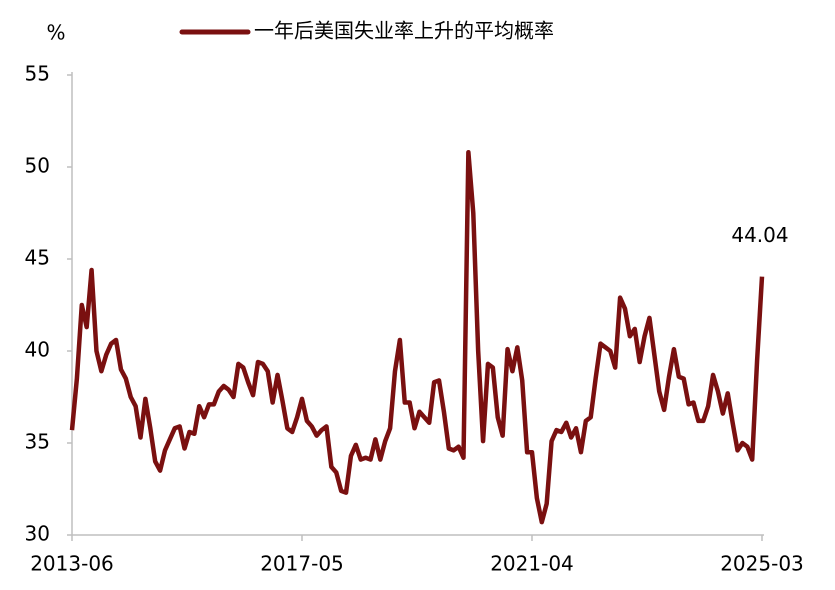 Image resolution: width=835 pixels, height=590 pixels. Describe the element at coordinates (55, 33) in the screenshot. I see `y-unit: %` at that location.